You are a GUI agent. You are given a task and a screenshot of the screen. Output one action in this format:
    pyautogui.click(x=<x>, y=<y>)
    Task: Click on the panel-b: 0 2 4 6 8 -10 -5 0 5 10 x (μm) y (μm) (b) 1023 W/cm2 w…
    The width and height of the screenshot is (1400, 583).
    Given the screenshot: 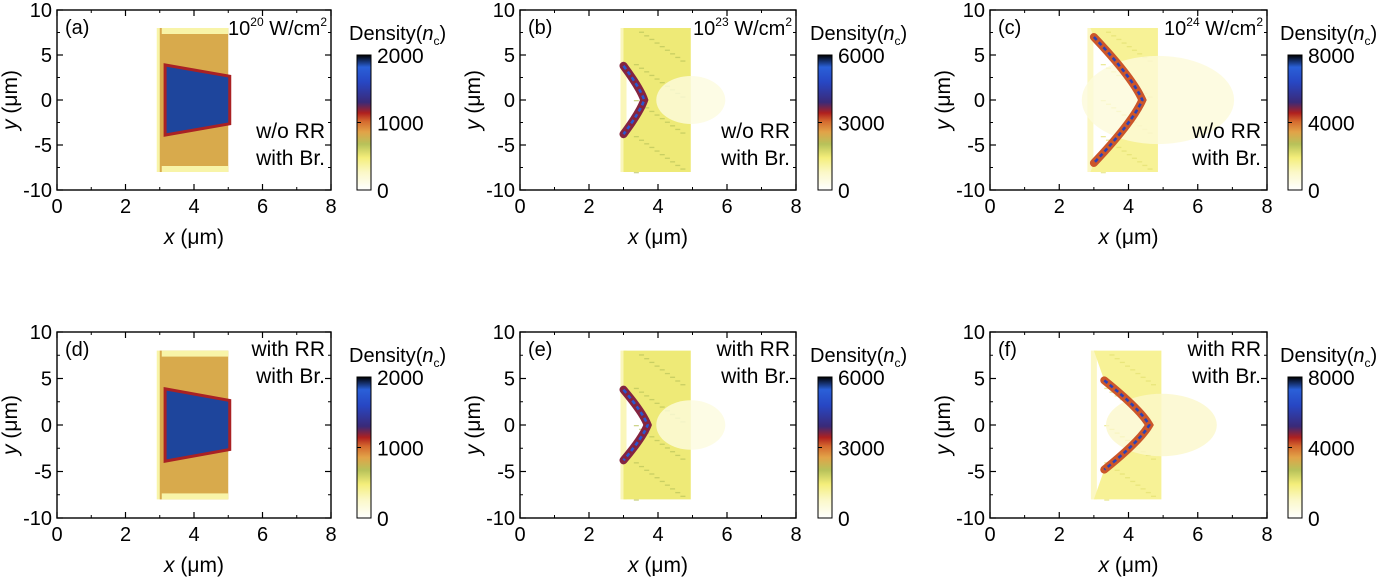 What is the action you would take?
    pyautogui.click(x=684, y=124)
    